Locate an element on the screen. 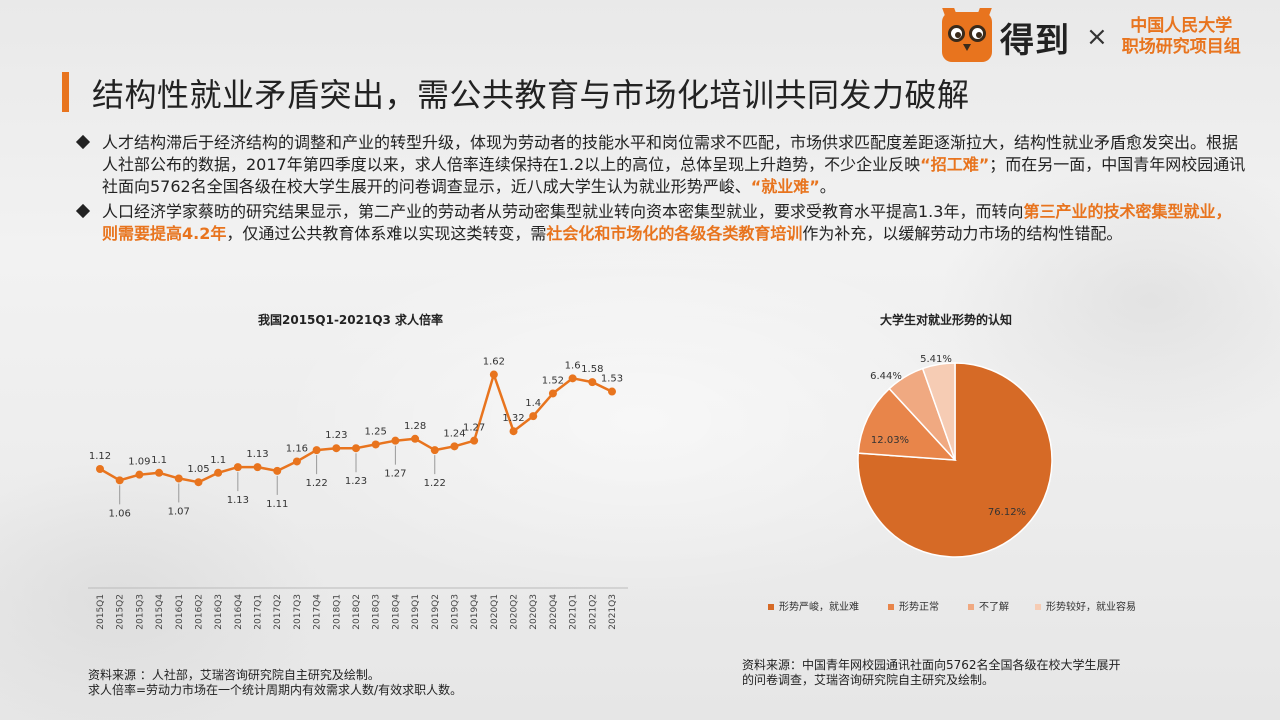  times-sign: × is located at coordinates (1097, 37).